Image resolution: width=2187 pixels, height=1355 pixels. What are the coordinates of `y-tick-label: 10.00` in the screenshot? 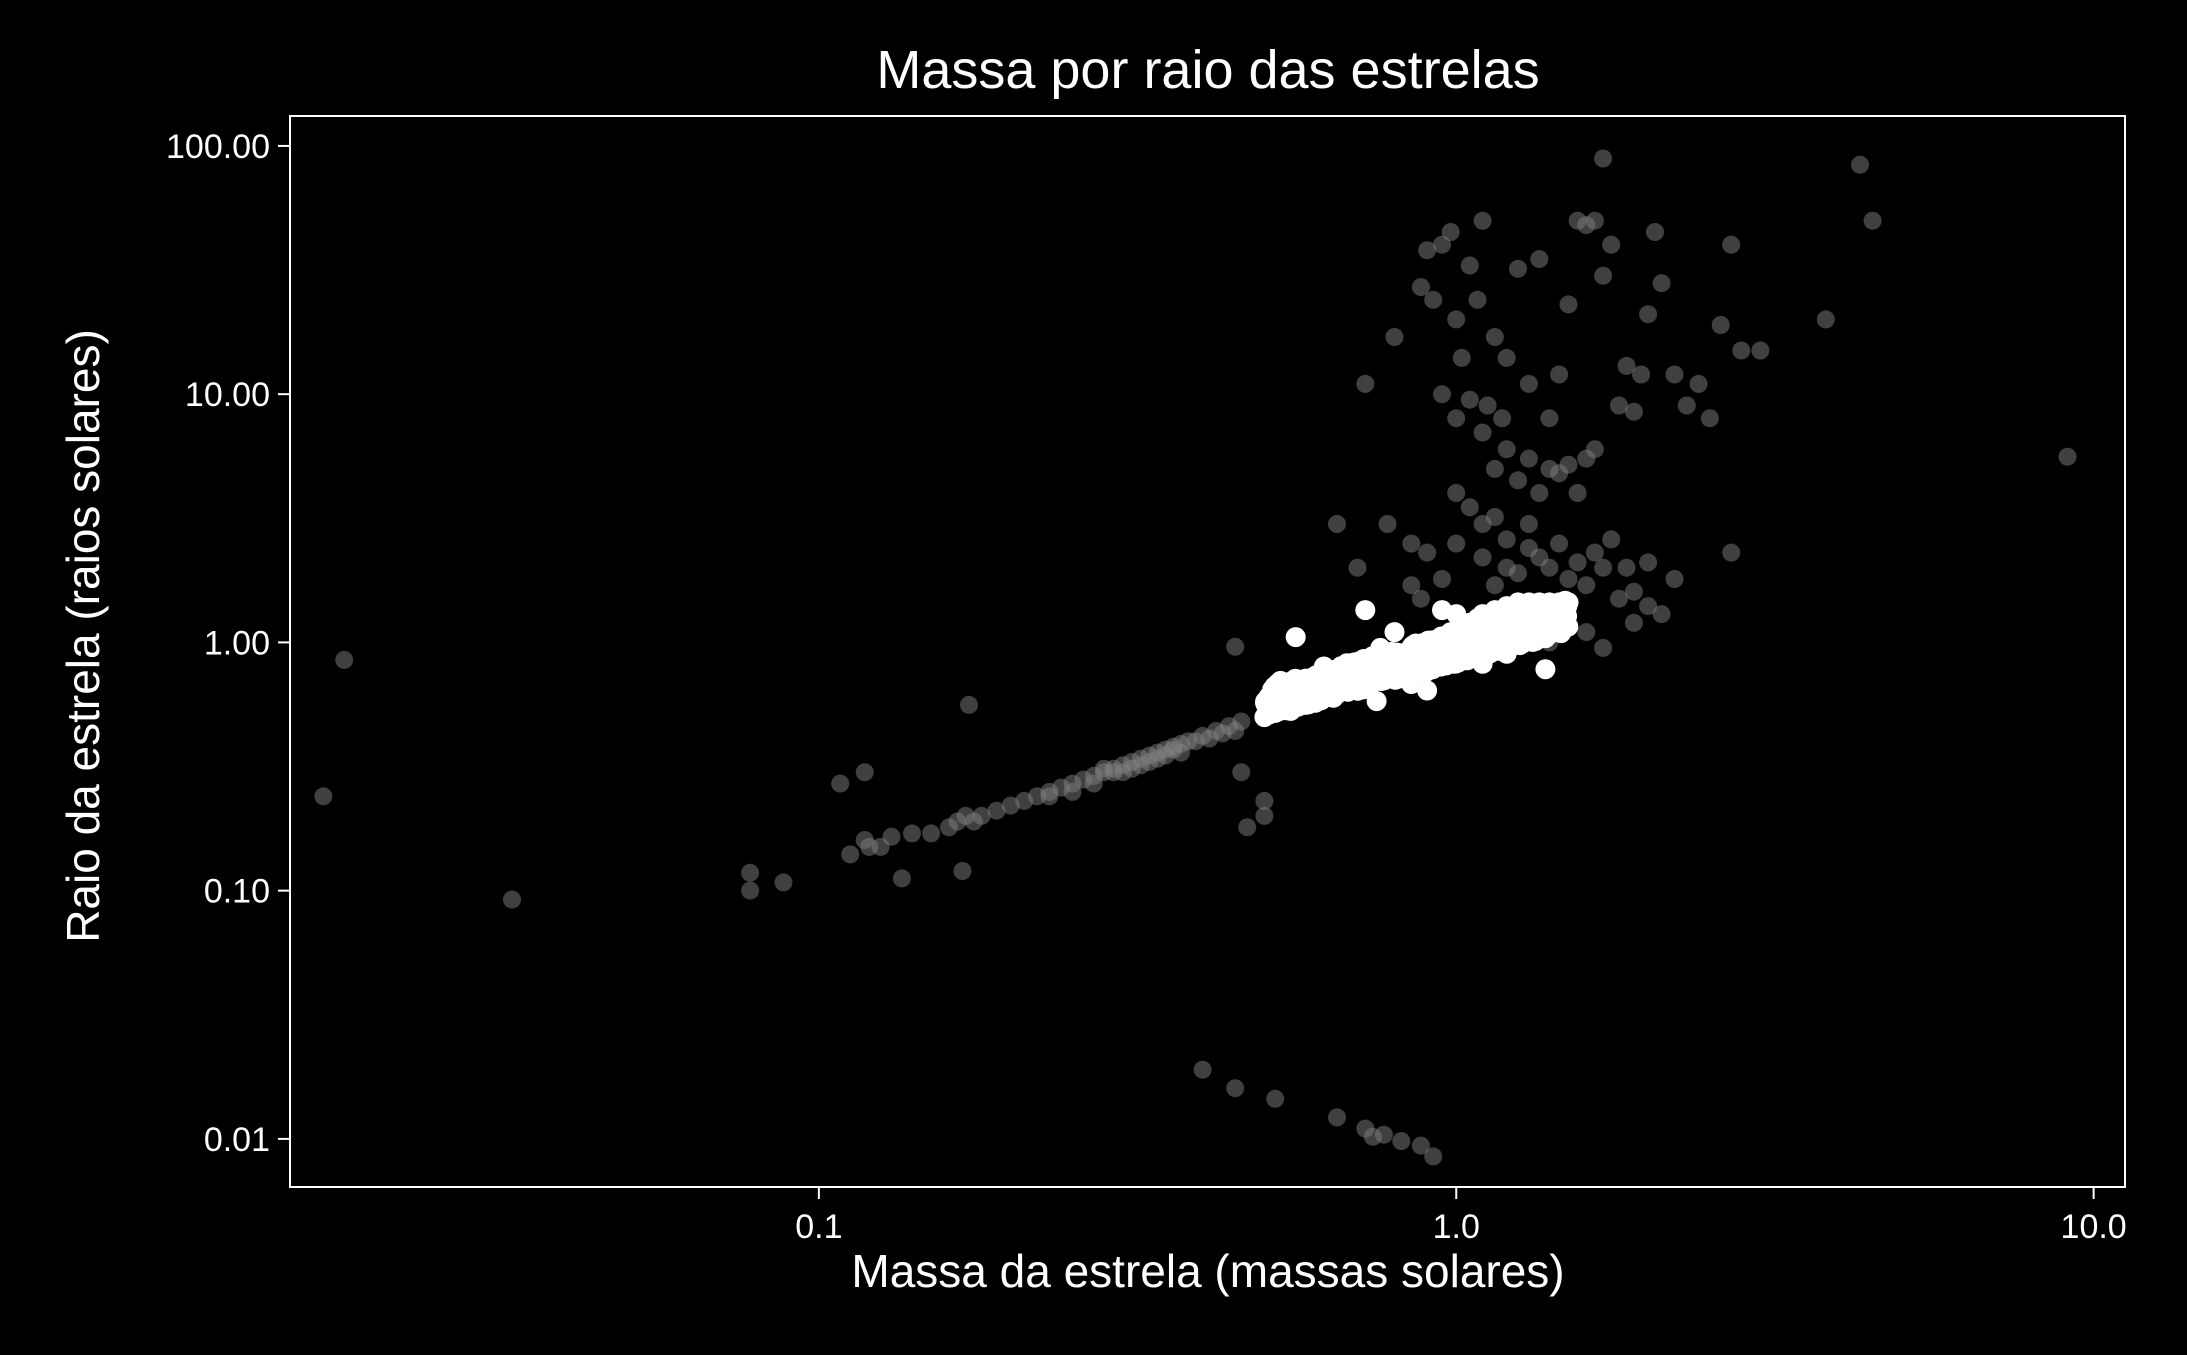 It's located at (227, 395).